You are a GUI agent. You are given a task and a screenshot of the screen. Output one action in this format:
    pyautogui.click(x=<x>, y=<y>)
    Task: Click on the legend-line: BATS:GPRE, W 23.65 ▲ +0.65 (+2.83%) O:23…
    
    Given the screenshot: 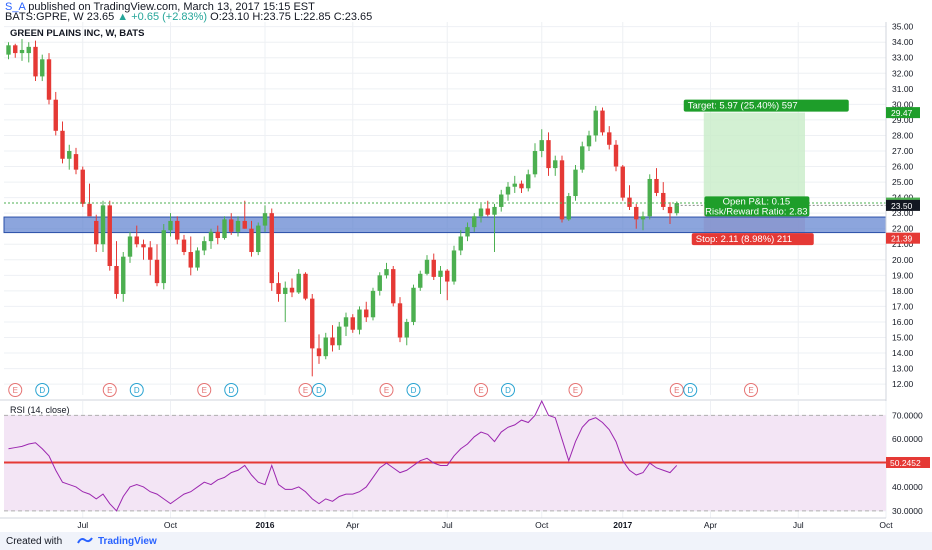 What is the action you would take?
    pyautogui.click(x=188, y=17)
    